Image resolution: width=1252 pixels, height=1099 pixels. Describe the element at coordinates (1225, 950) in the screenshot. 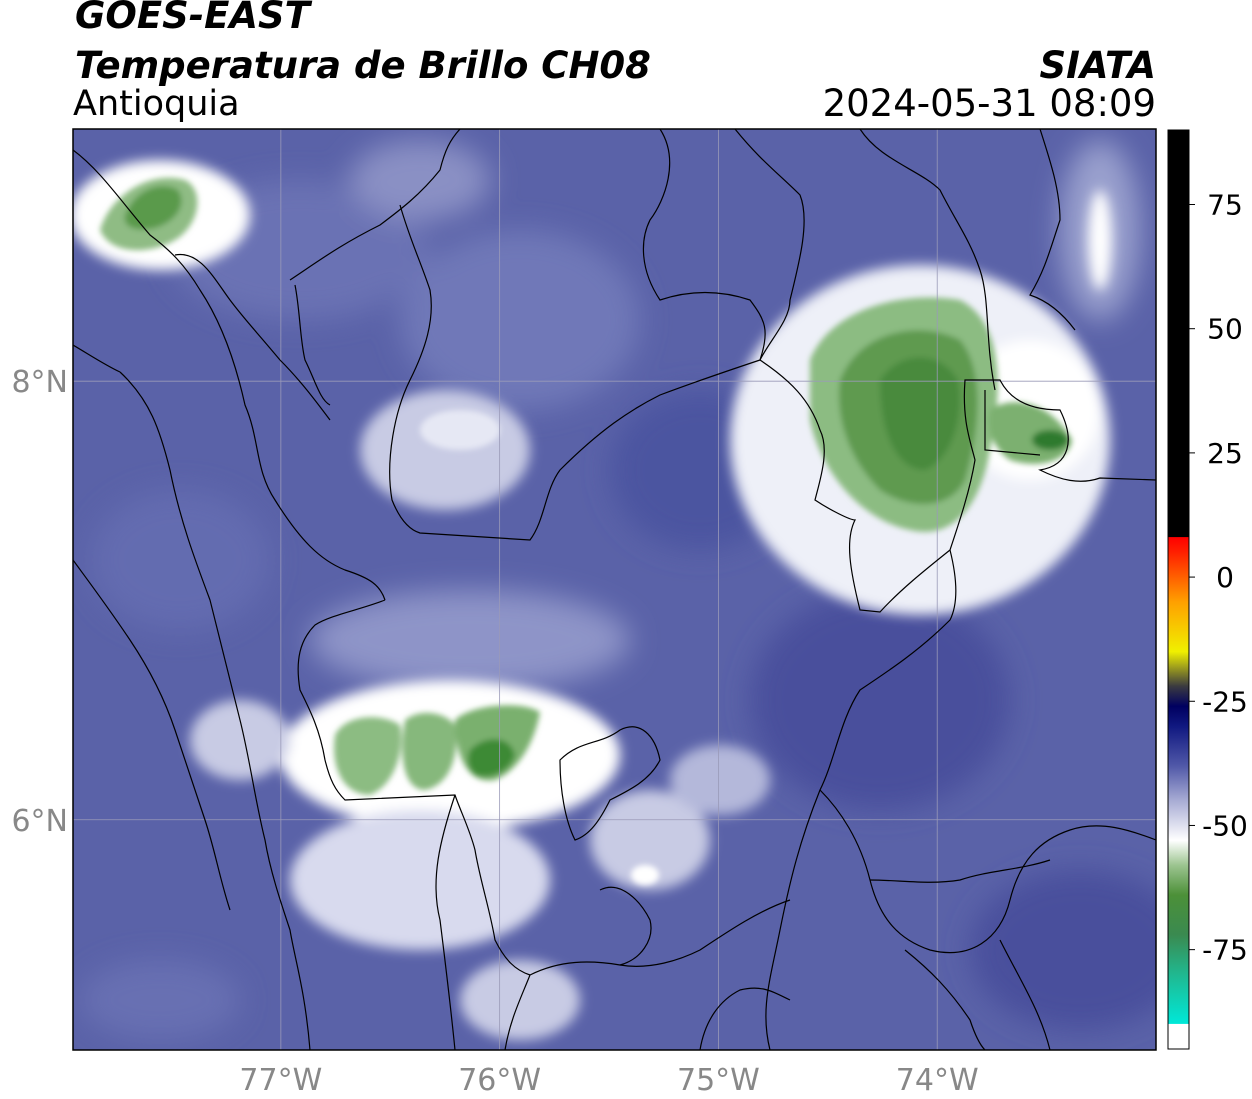

I see `colorbar-tick-label: -75` at that location.